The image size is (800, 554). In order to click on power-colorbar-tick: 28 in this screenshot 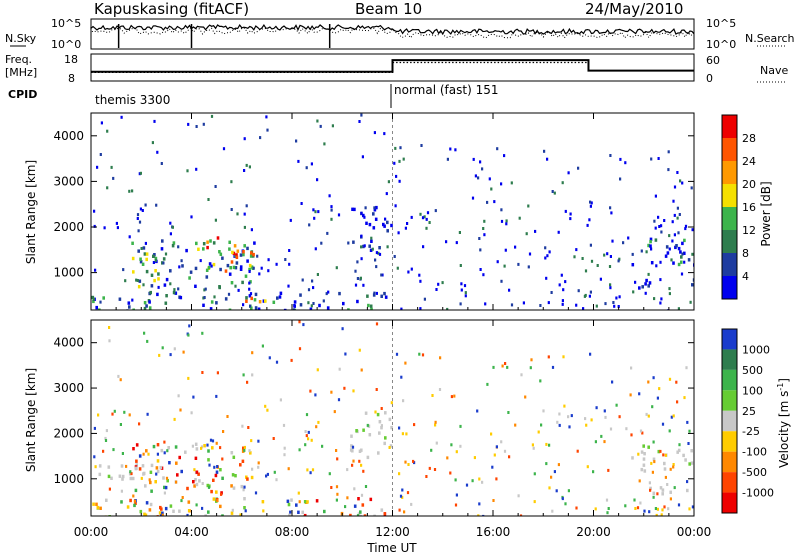, I will do `click(749, 138)`.